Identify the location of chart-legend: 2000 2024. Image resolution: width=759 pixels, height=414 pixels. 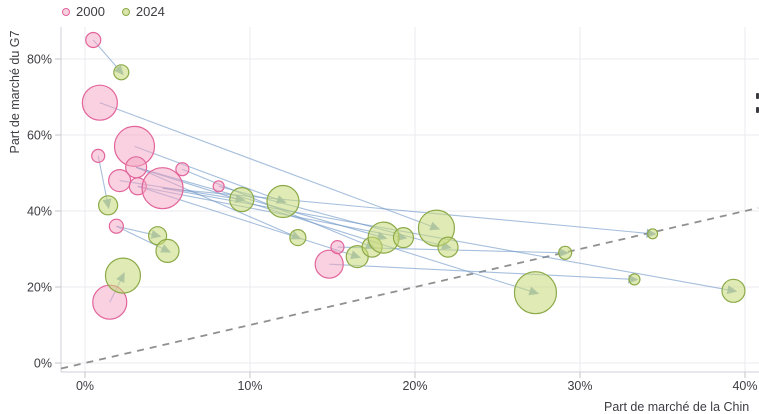
(113, 11).